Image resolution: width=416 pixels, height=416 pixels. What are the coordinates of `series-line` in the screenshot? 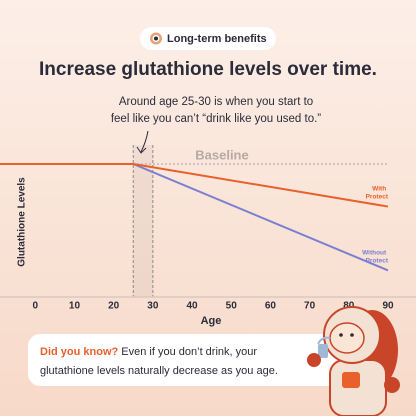 It's located at (194, 185).